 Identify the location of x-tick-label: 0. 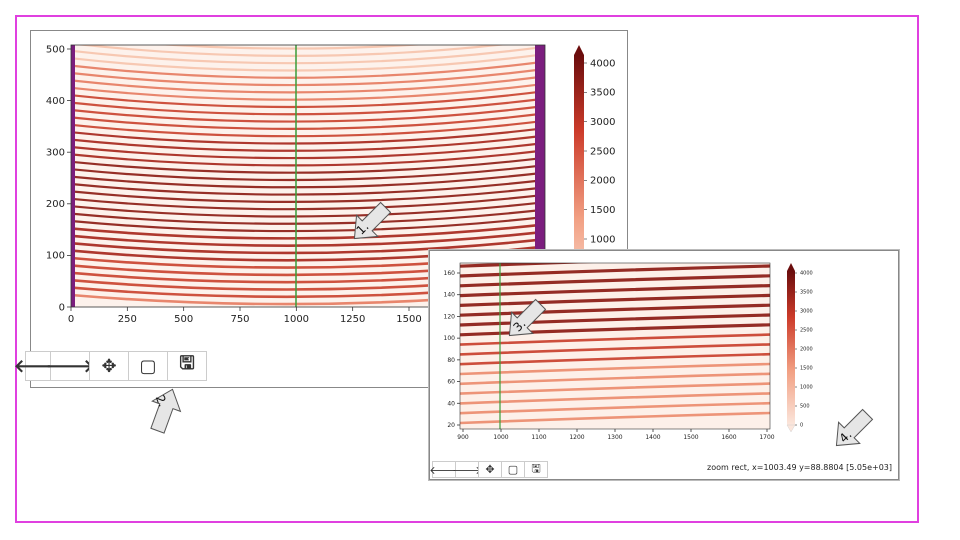
(71, 319).